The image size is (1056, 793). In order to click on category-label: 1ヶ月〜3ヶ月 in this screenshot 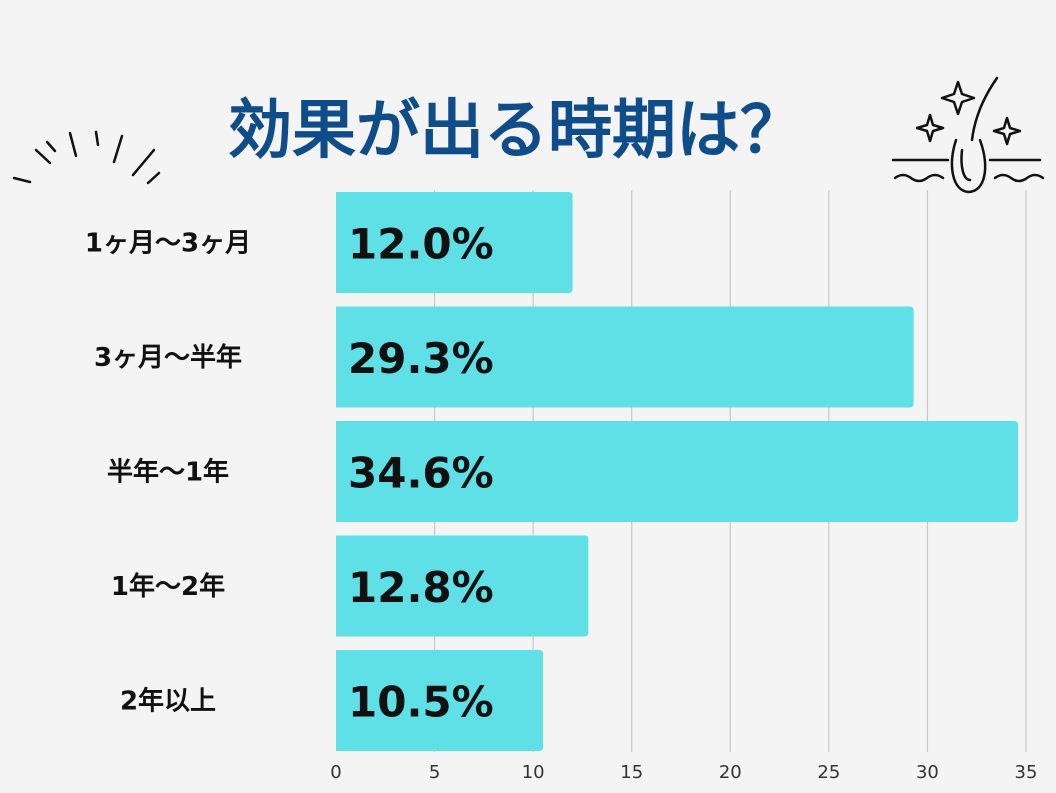, I will do `click(168, 244)`.